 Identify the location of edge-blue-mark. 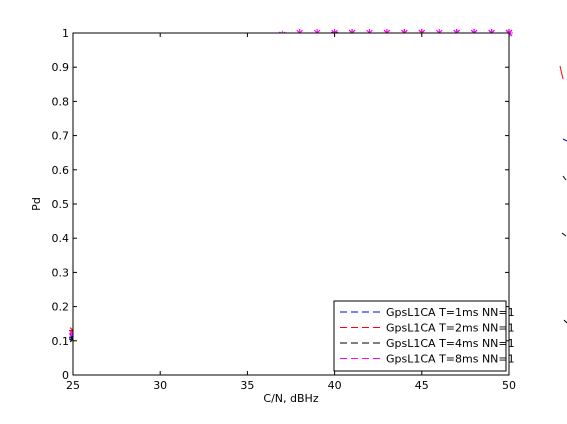
(564, 140).